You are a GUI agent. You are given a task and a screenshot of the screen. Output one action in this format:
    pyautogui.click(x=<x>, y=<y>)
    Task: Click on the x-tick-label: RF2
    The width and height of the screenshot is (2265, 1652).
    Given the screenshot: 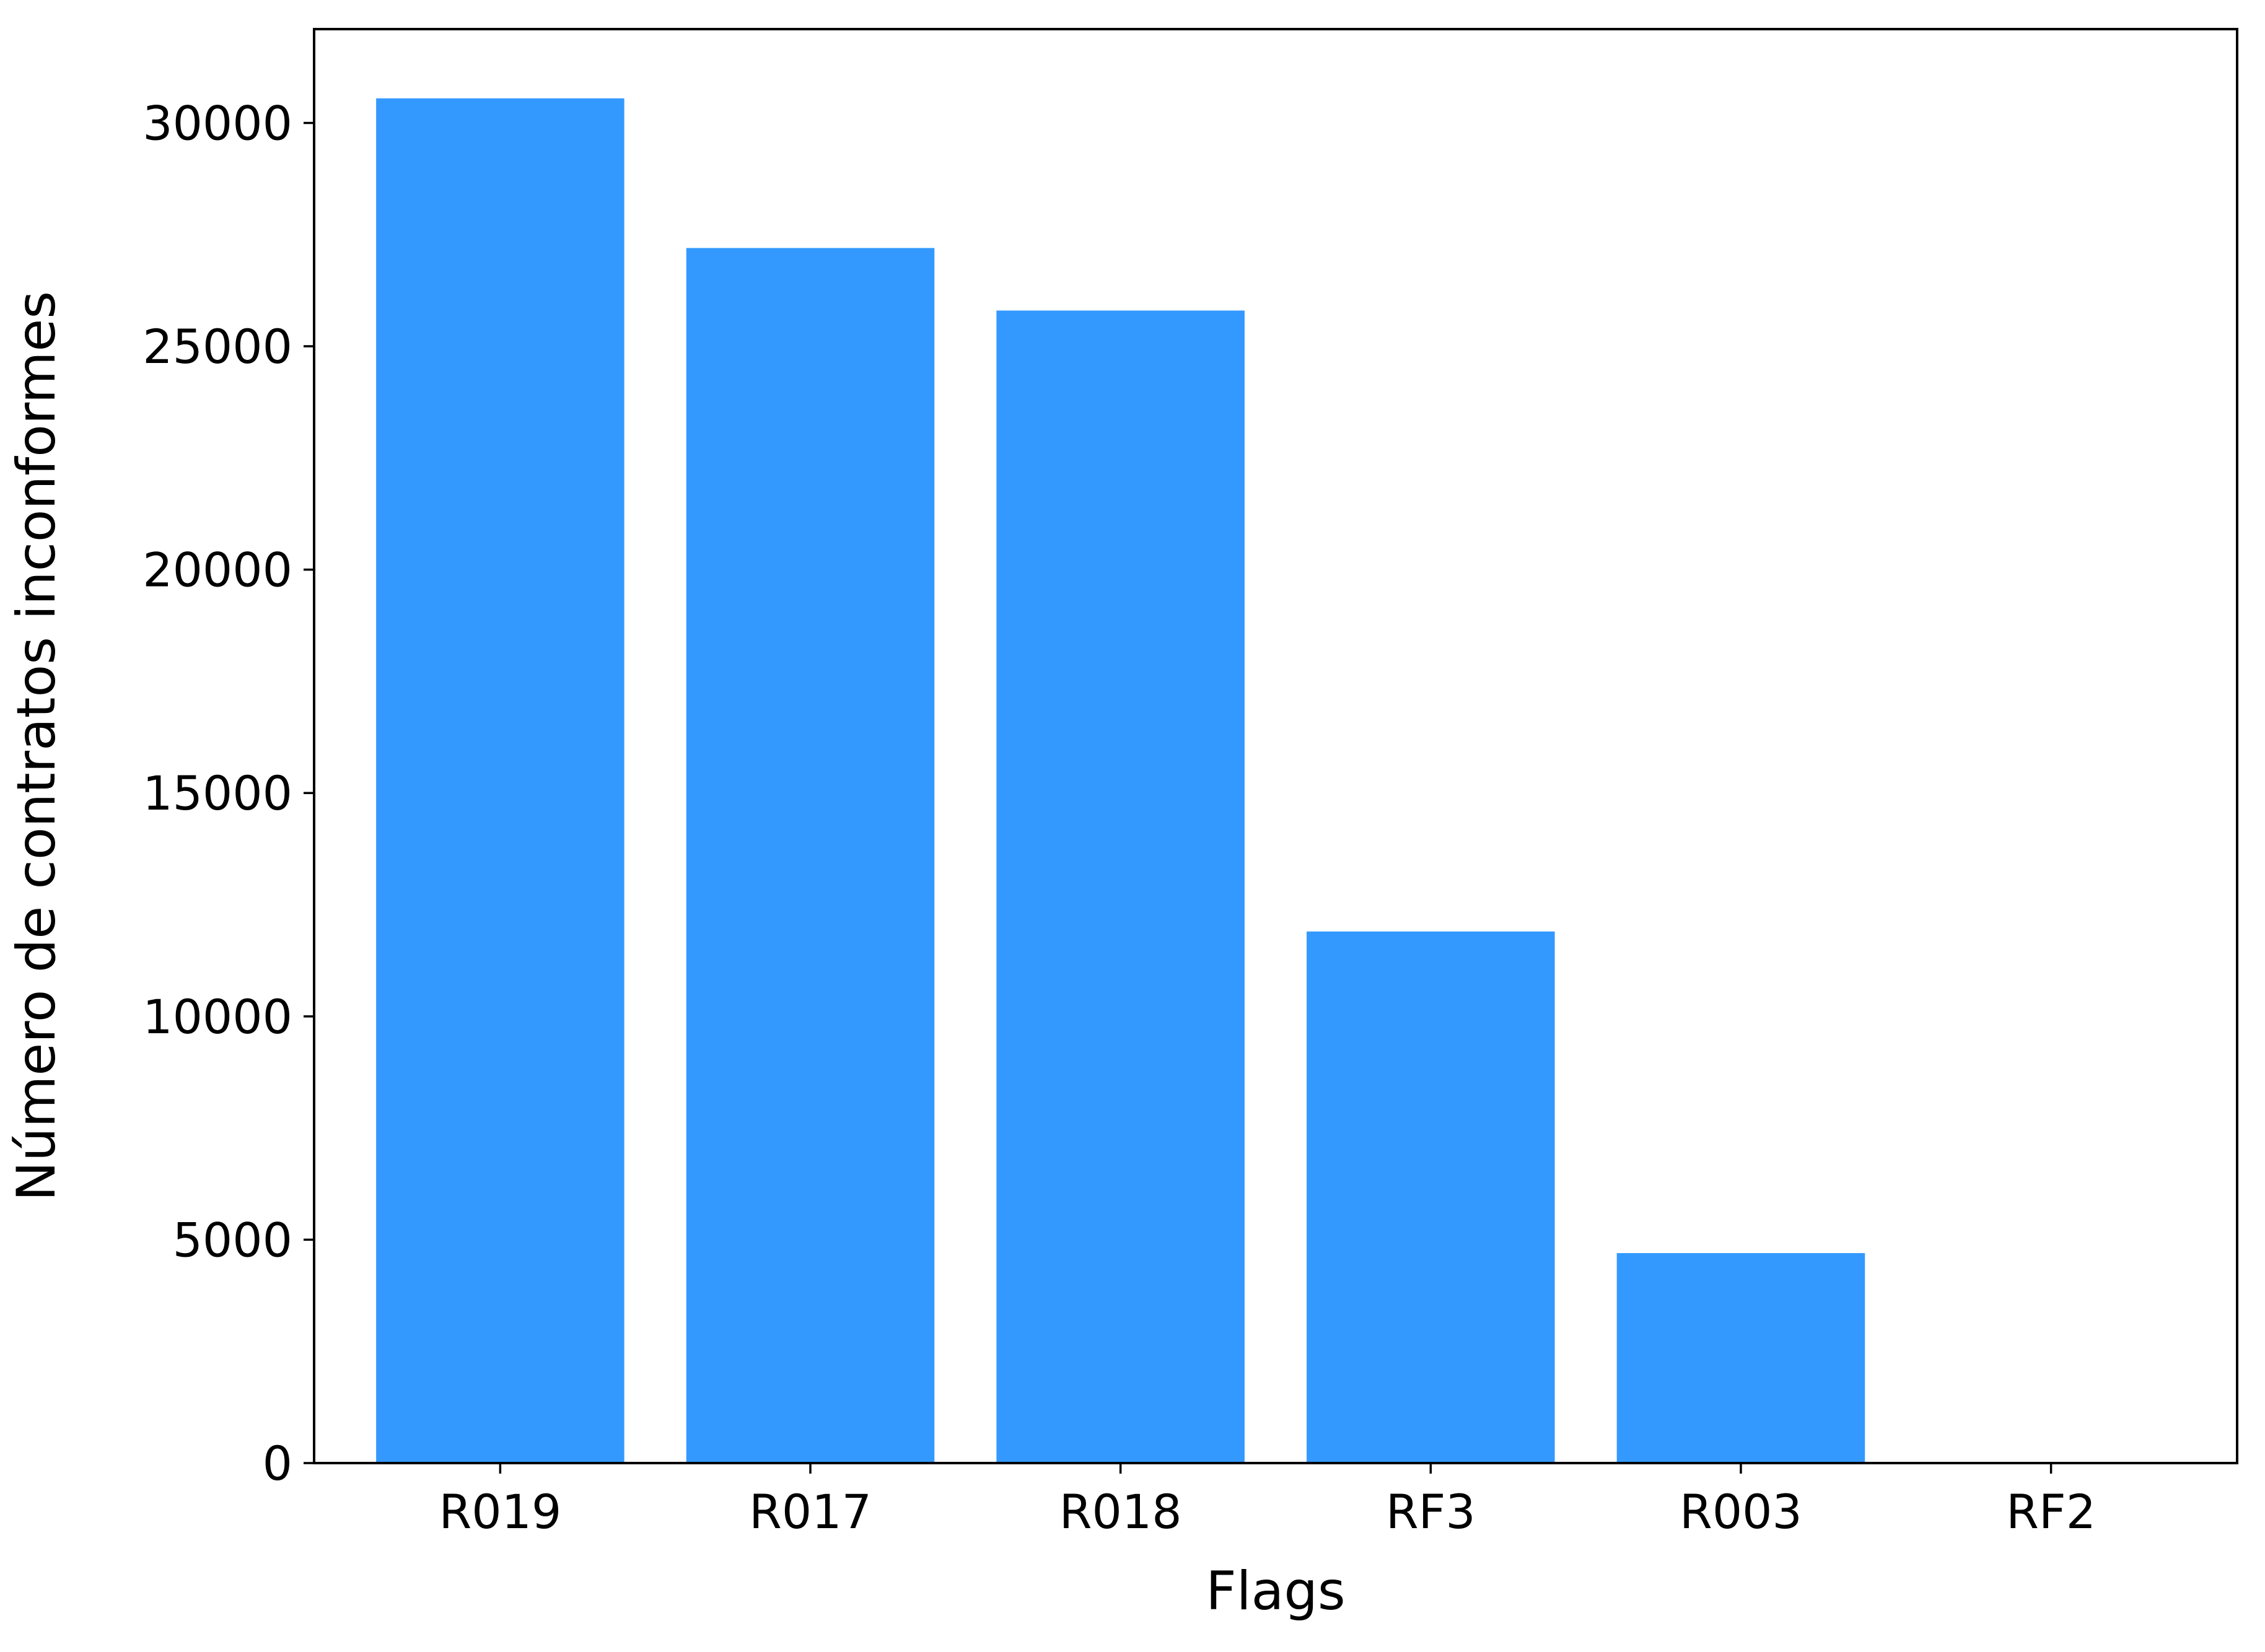 What is the action you would take?
    pyautogui.click(x=2051, y=1511)
    